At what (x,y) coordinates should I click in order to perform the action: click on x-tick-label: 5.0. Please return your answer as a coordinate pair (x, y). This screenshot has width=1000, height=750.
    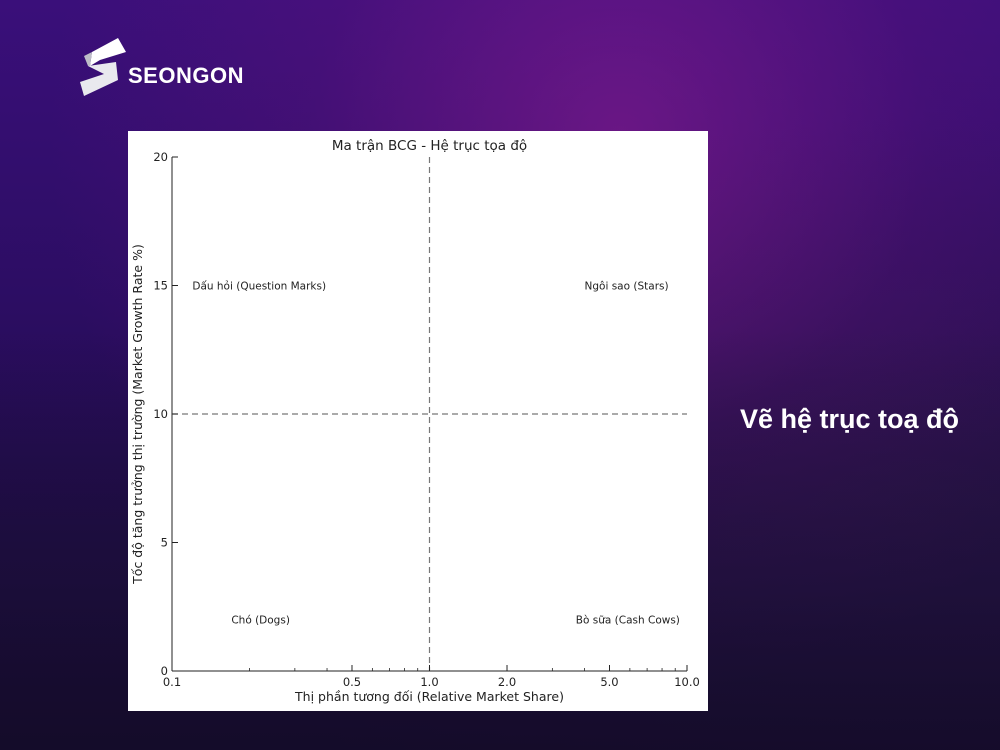
    Looking at the image, I should click on (609, 682).